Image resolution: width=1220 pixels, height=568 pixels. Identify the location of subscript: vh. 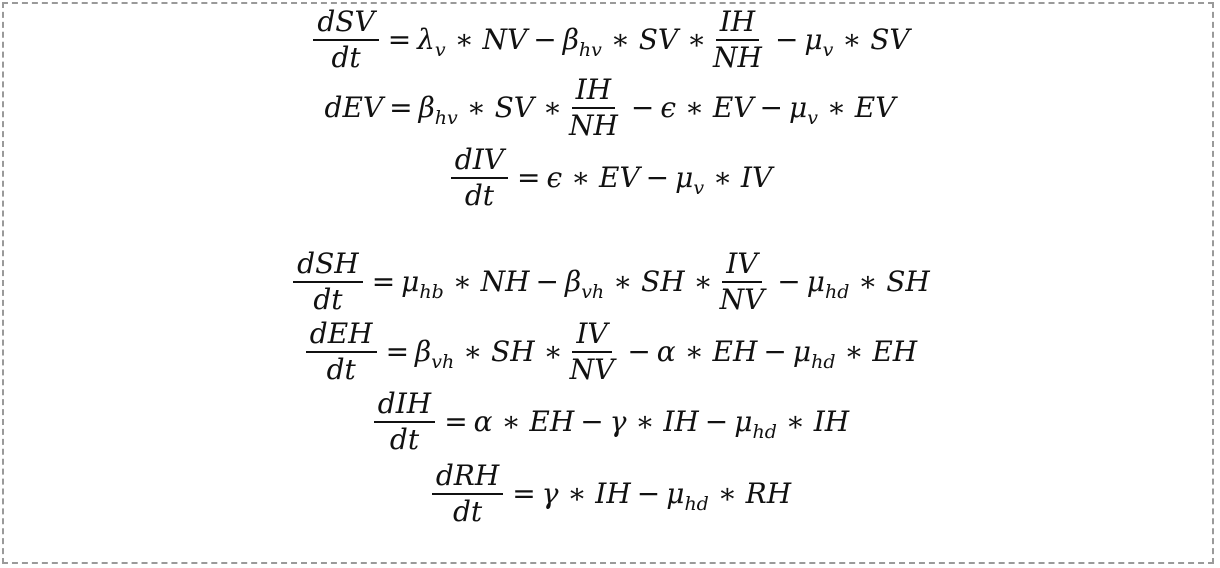
(443, 362).